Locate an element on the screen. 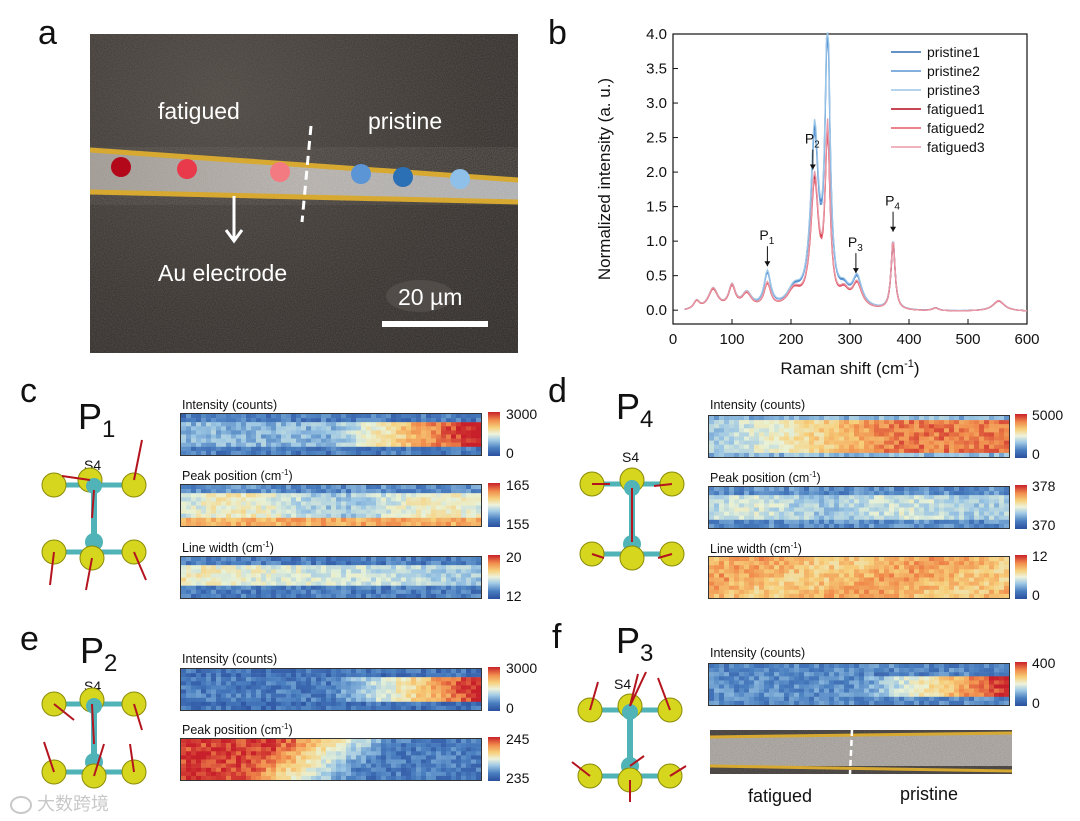 This screenshot has height=821, width=1080. measurement-dot-pristine3 is located at coordinates (460, 179).